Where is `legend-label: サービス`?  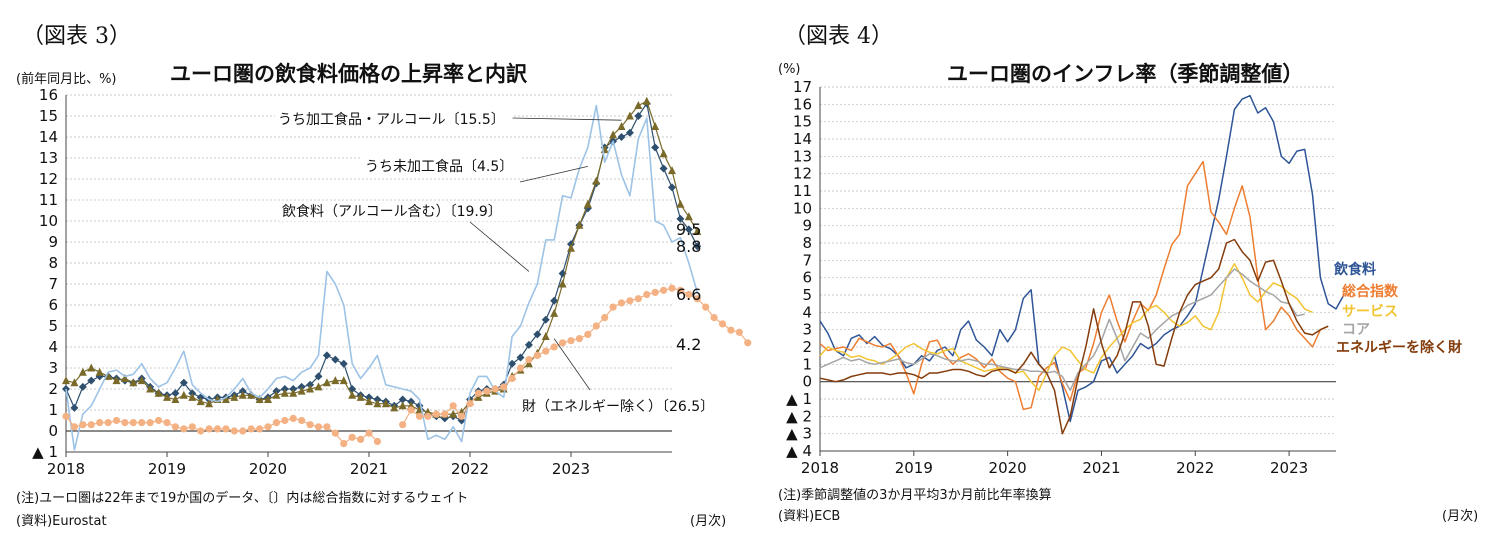 legend-label: サービス is located at coordinates (1370, 312).